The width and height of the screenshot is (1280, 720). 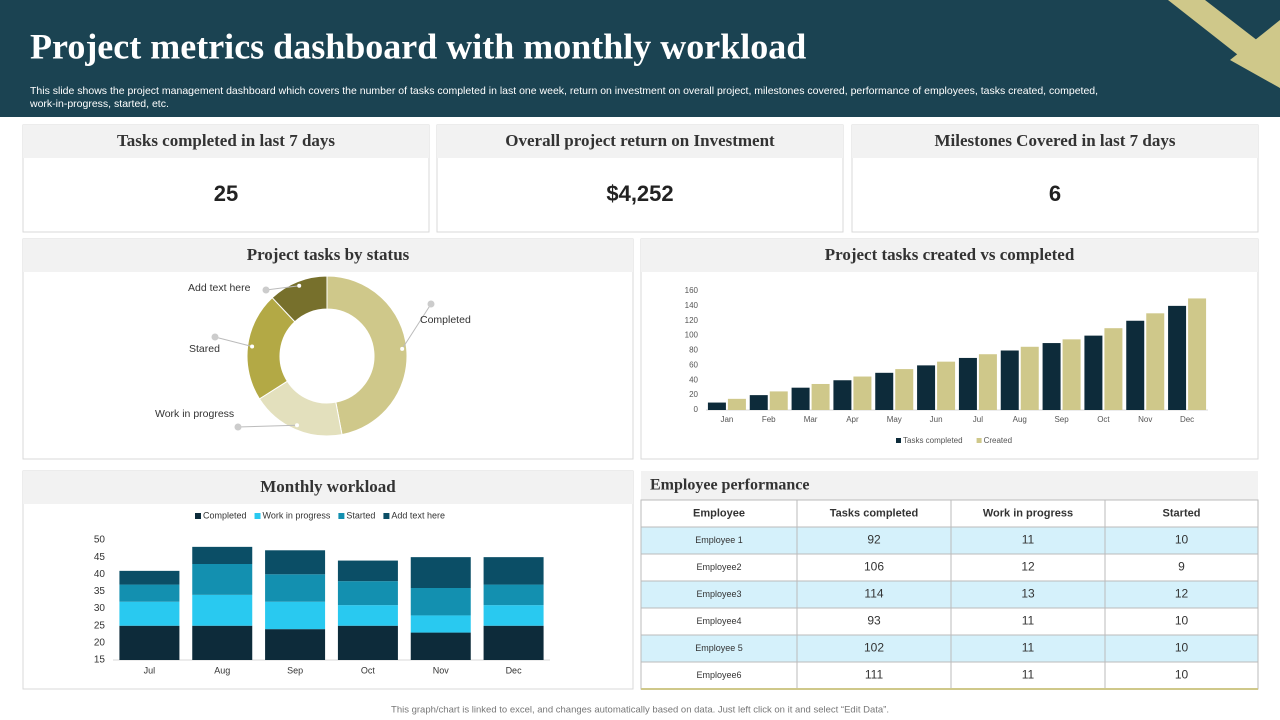 What do you see at coordinates (1028, 594) in the screenshot?
I see `table-cell: 13` at bounding box center [1028, 594].